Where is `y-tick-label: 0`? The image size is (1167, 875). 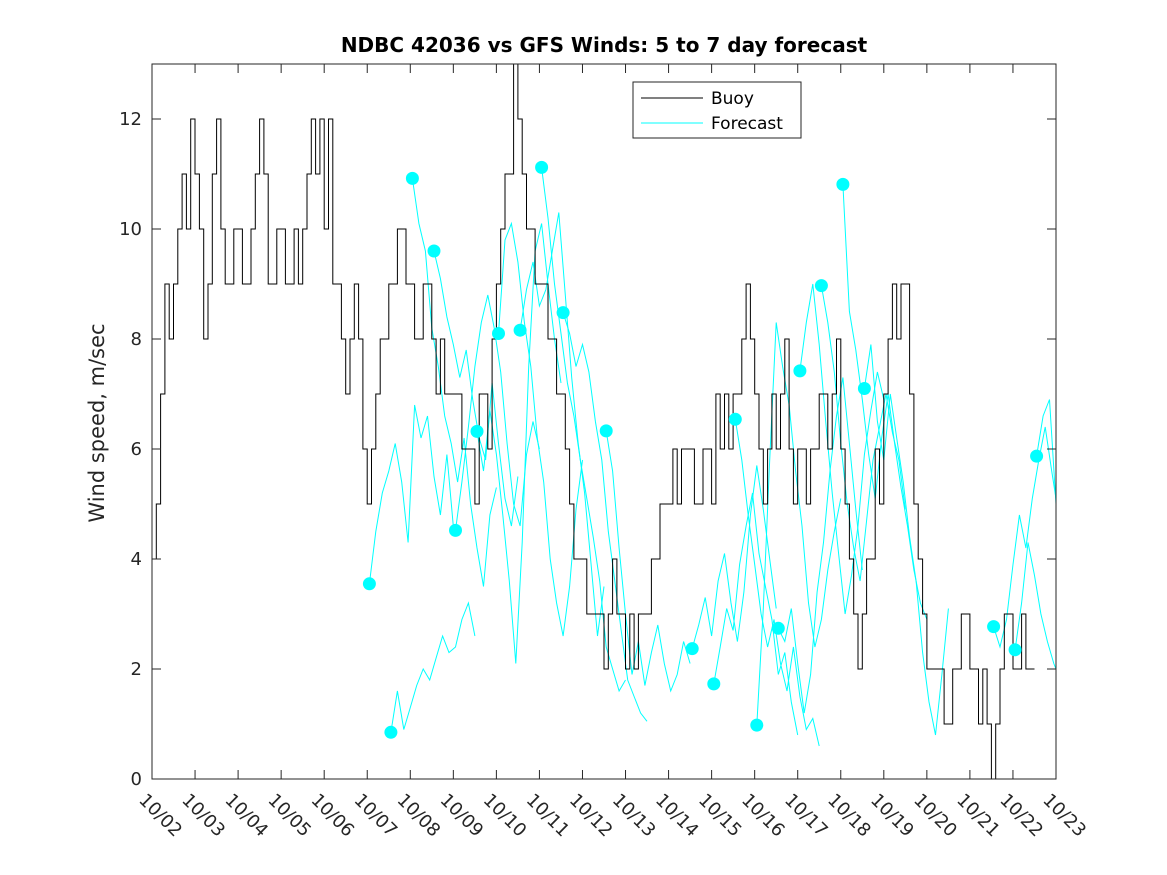 y-tick-label: 0 is located at coordinates (136, 779).